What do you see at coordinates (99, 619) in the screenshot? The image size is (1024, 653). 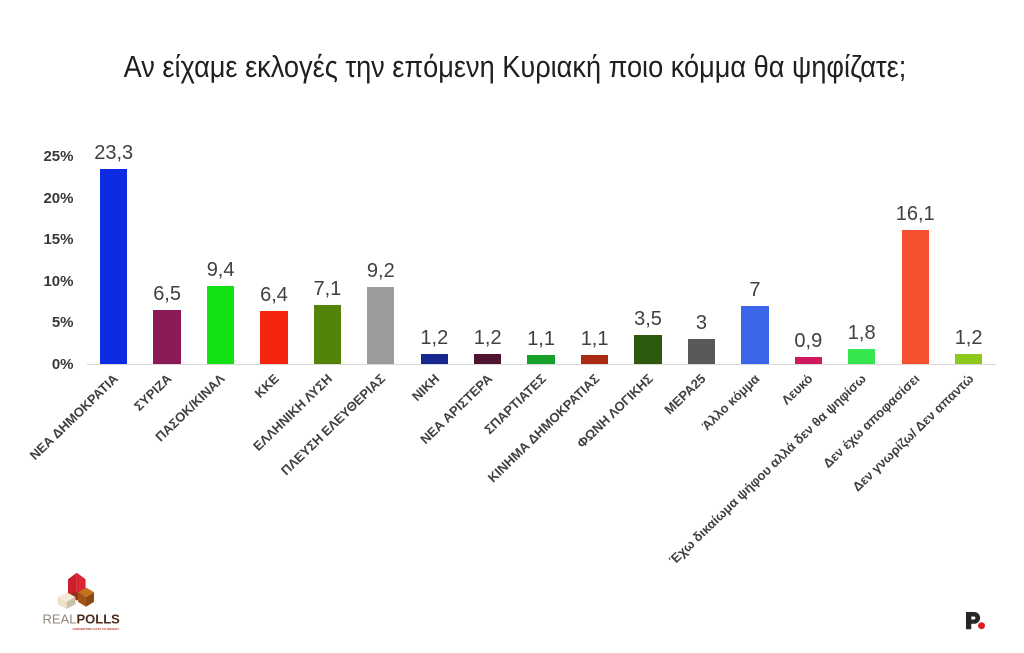 I see `svg-text: POLLS` at bounding box center [99, 619].